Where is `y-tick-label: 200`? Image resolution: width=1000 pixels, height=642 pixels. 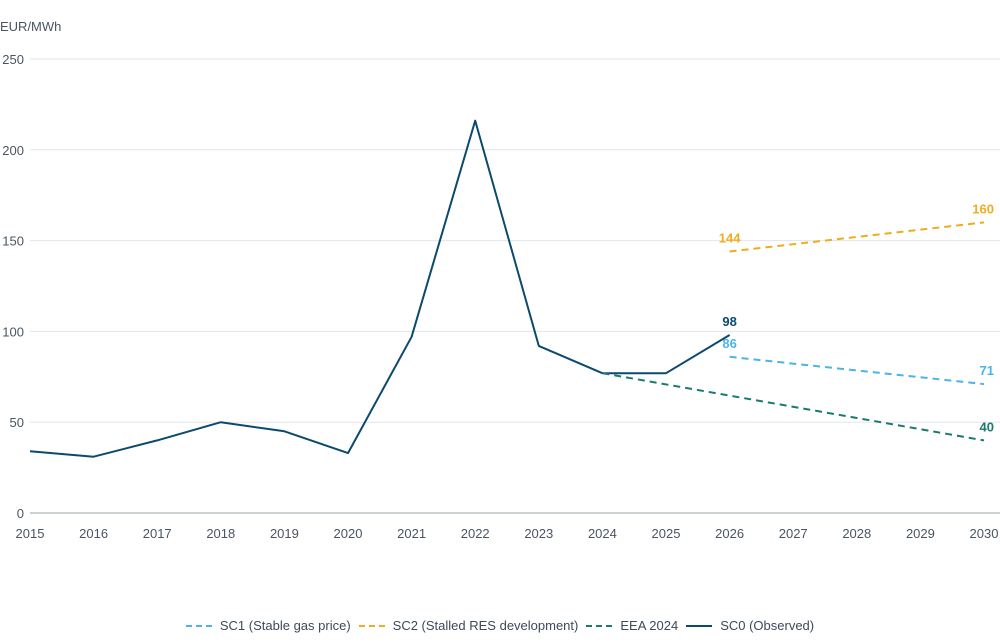
y-tick-label: 200 is located at coordinates (13, 150).